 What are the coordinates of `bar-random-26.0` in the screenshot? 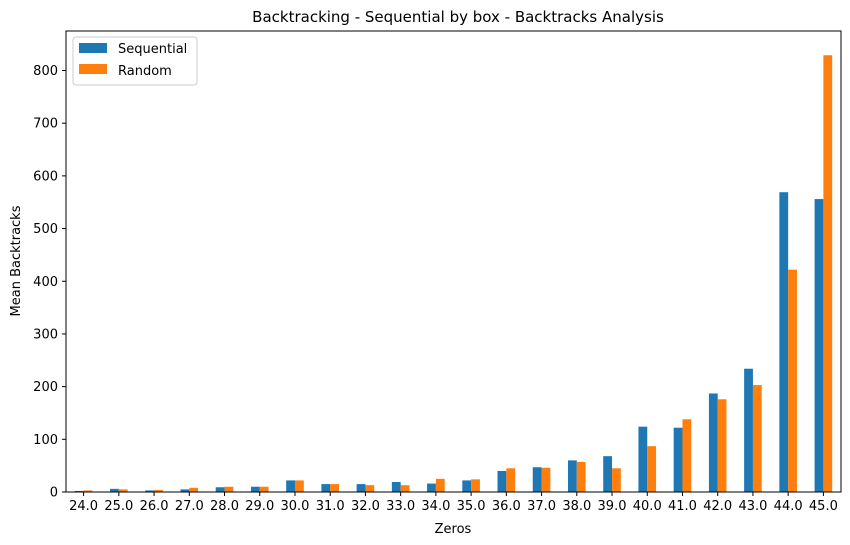 It's located at (158, 490).